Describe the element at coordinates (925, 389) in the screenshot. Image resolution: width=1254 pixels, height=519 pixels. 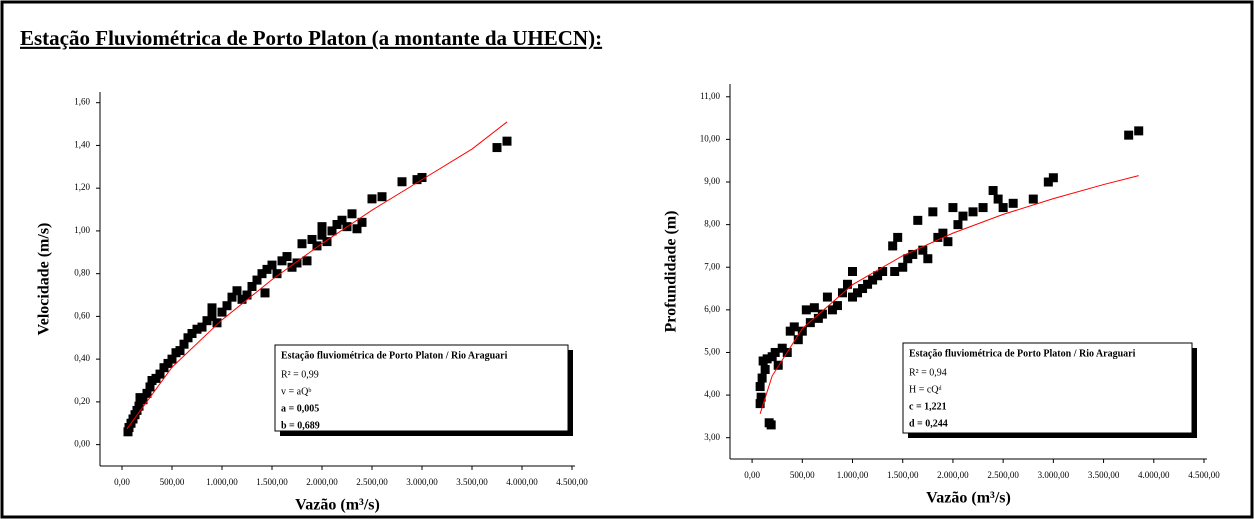
I see `annotation-line: H = cQᵈ` at that location.